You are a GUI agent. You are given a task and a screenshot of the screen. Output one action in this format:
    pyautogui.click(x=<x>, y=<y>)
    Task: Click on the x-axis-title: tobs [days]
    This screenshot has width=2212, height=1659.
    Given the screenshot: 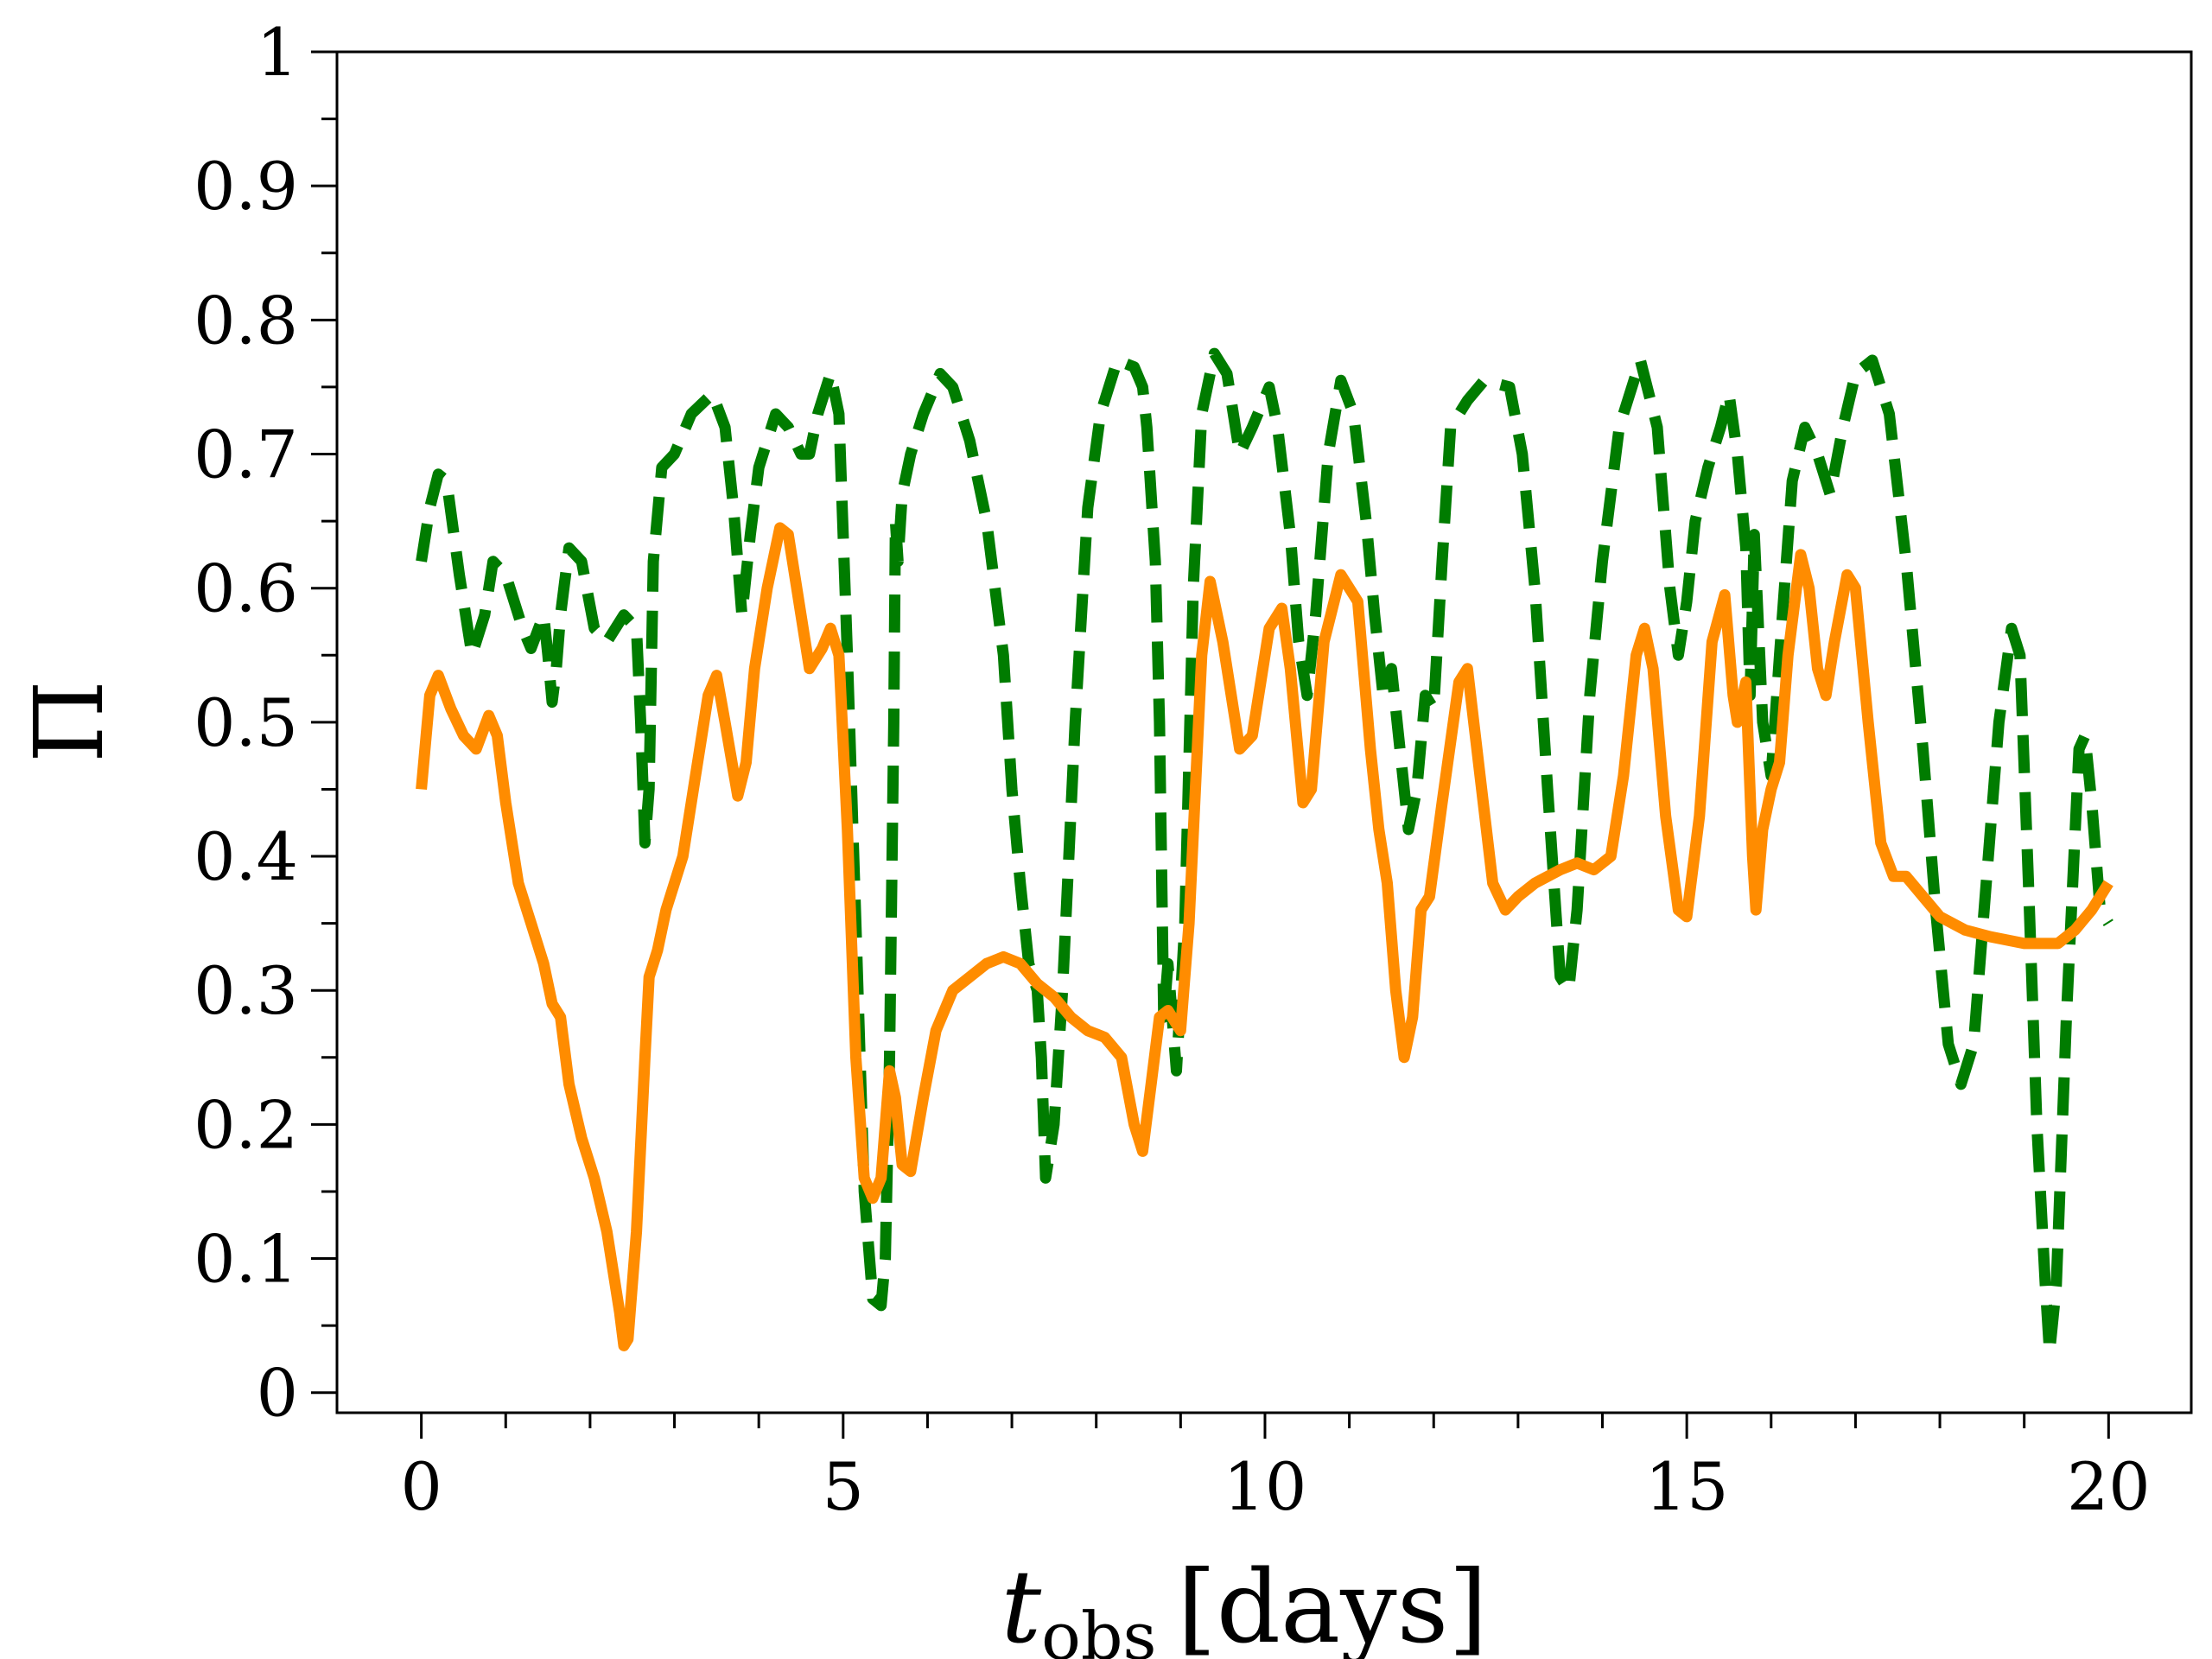 What is the action you would take?
    pyautogui.click(x=1244, y=1604)
    